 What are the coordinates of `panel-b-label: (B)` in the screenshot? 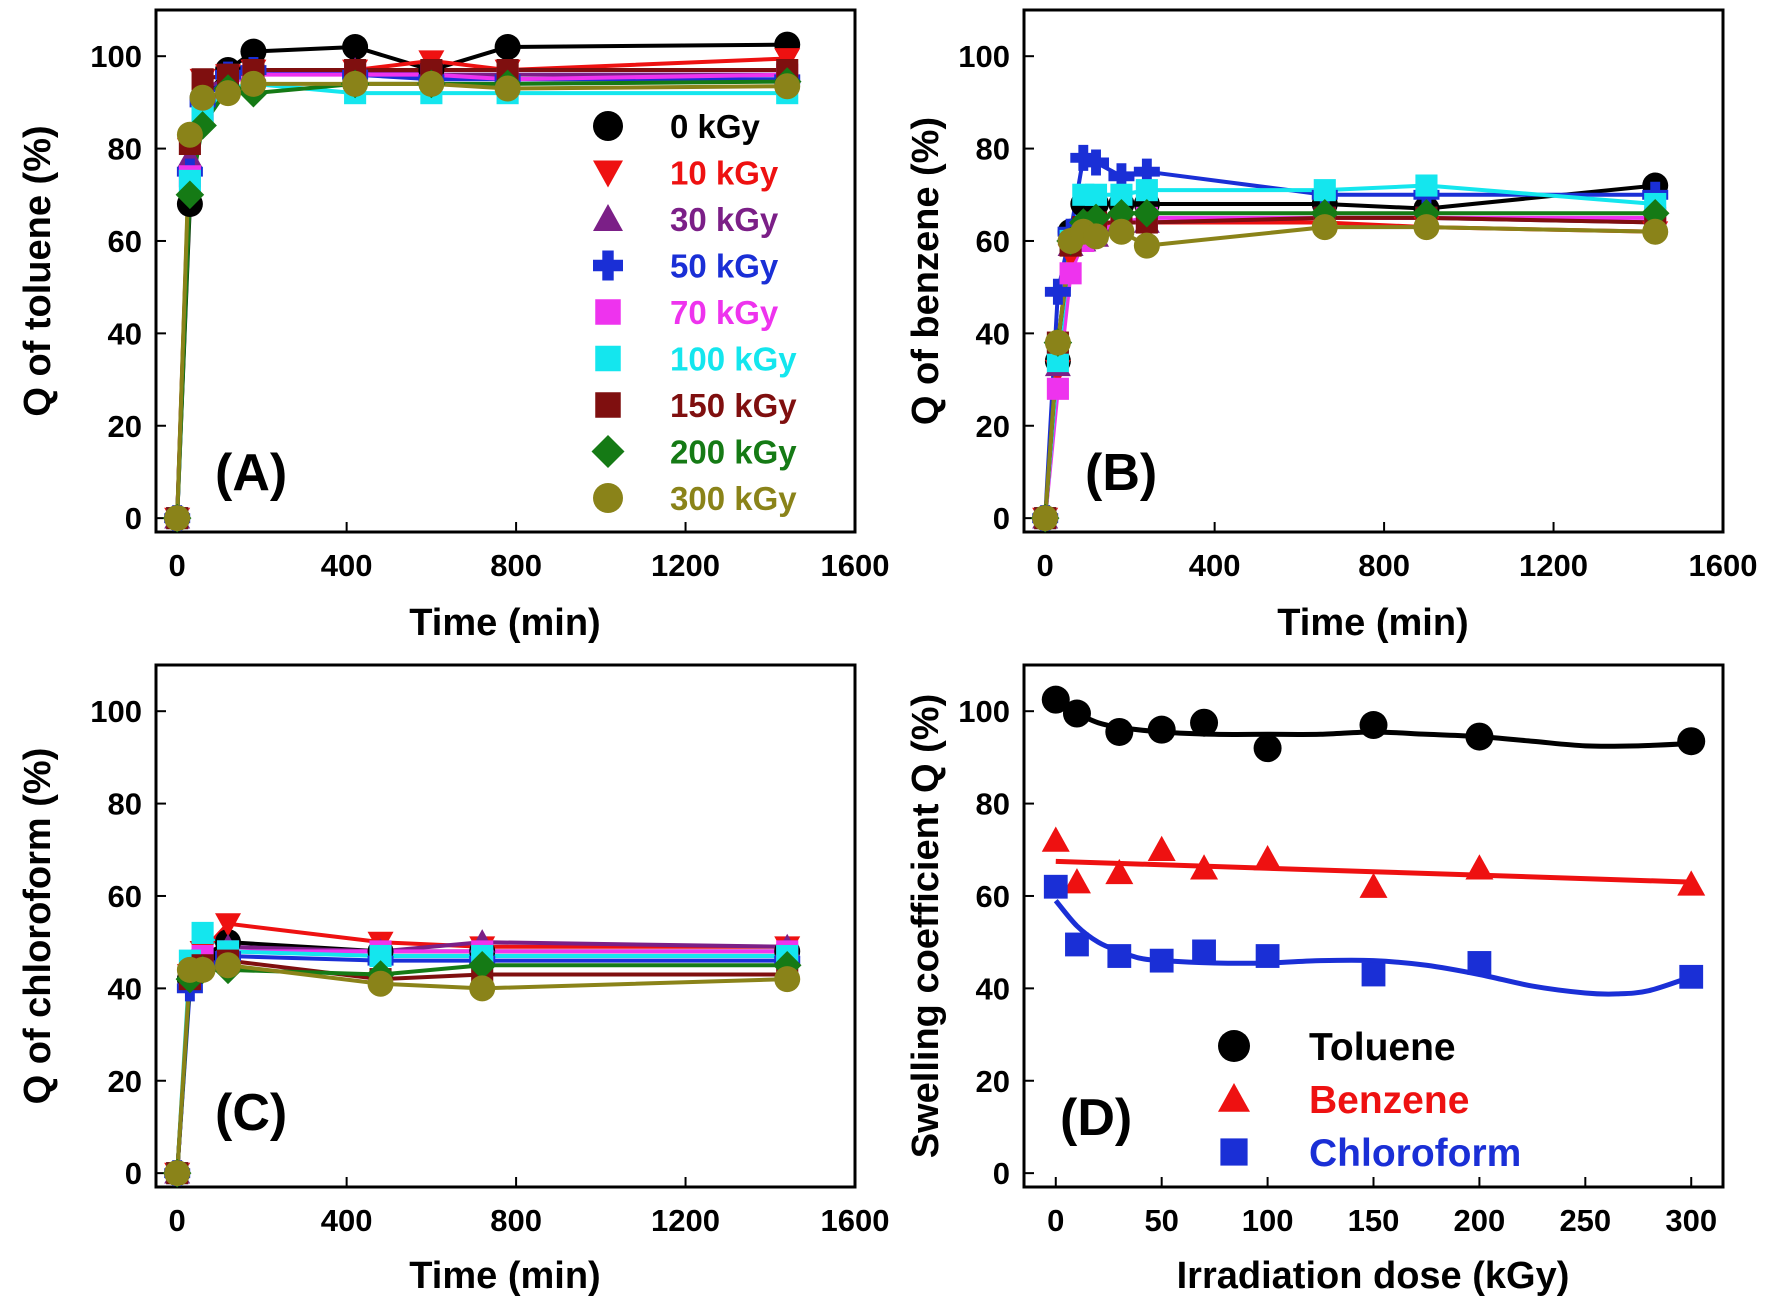 It's located at (1121, 473).